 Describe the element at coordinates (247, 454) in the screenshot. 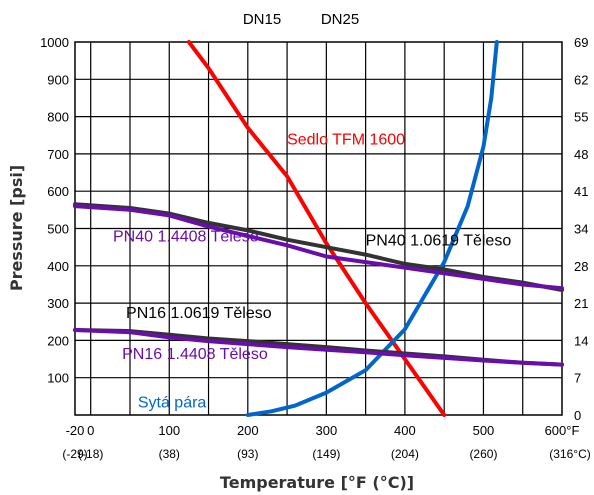

I see `x-tick-label-celsius: (93)` at that location.